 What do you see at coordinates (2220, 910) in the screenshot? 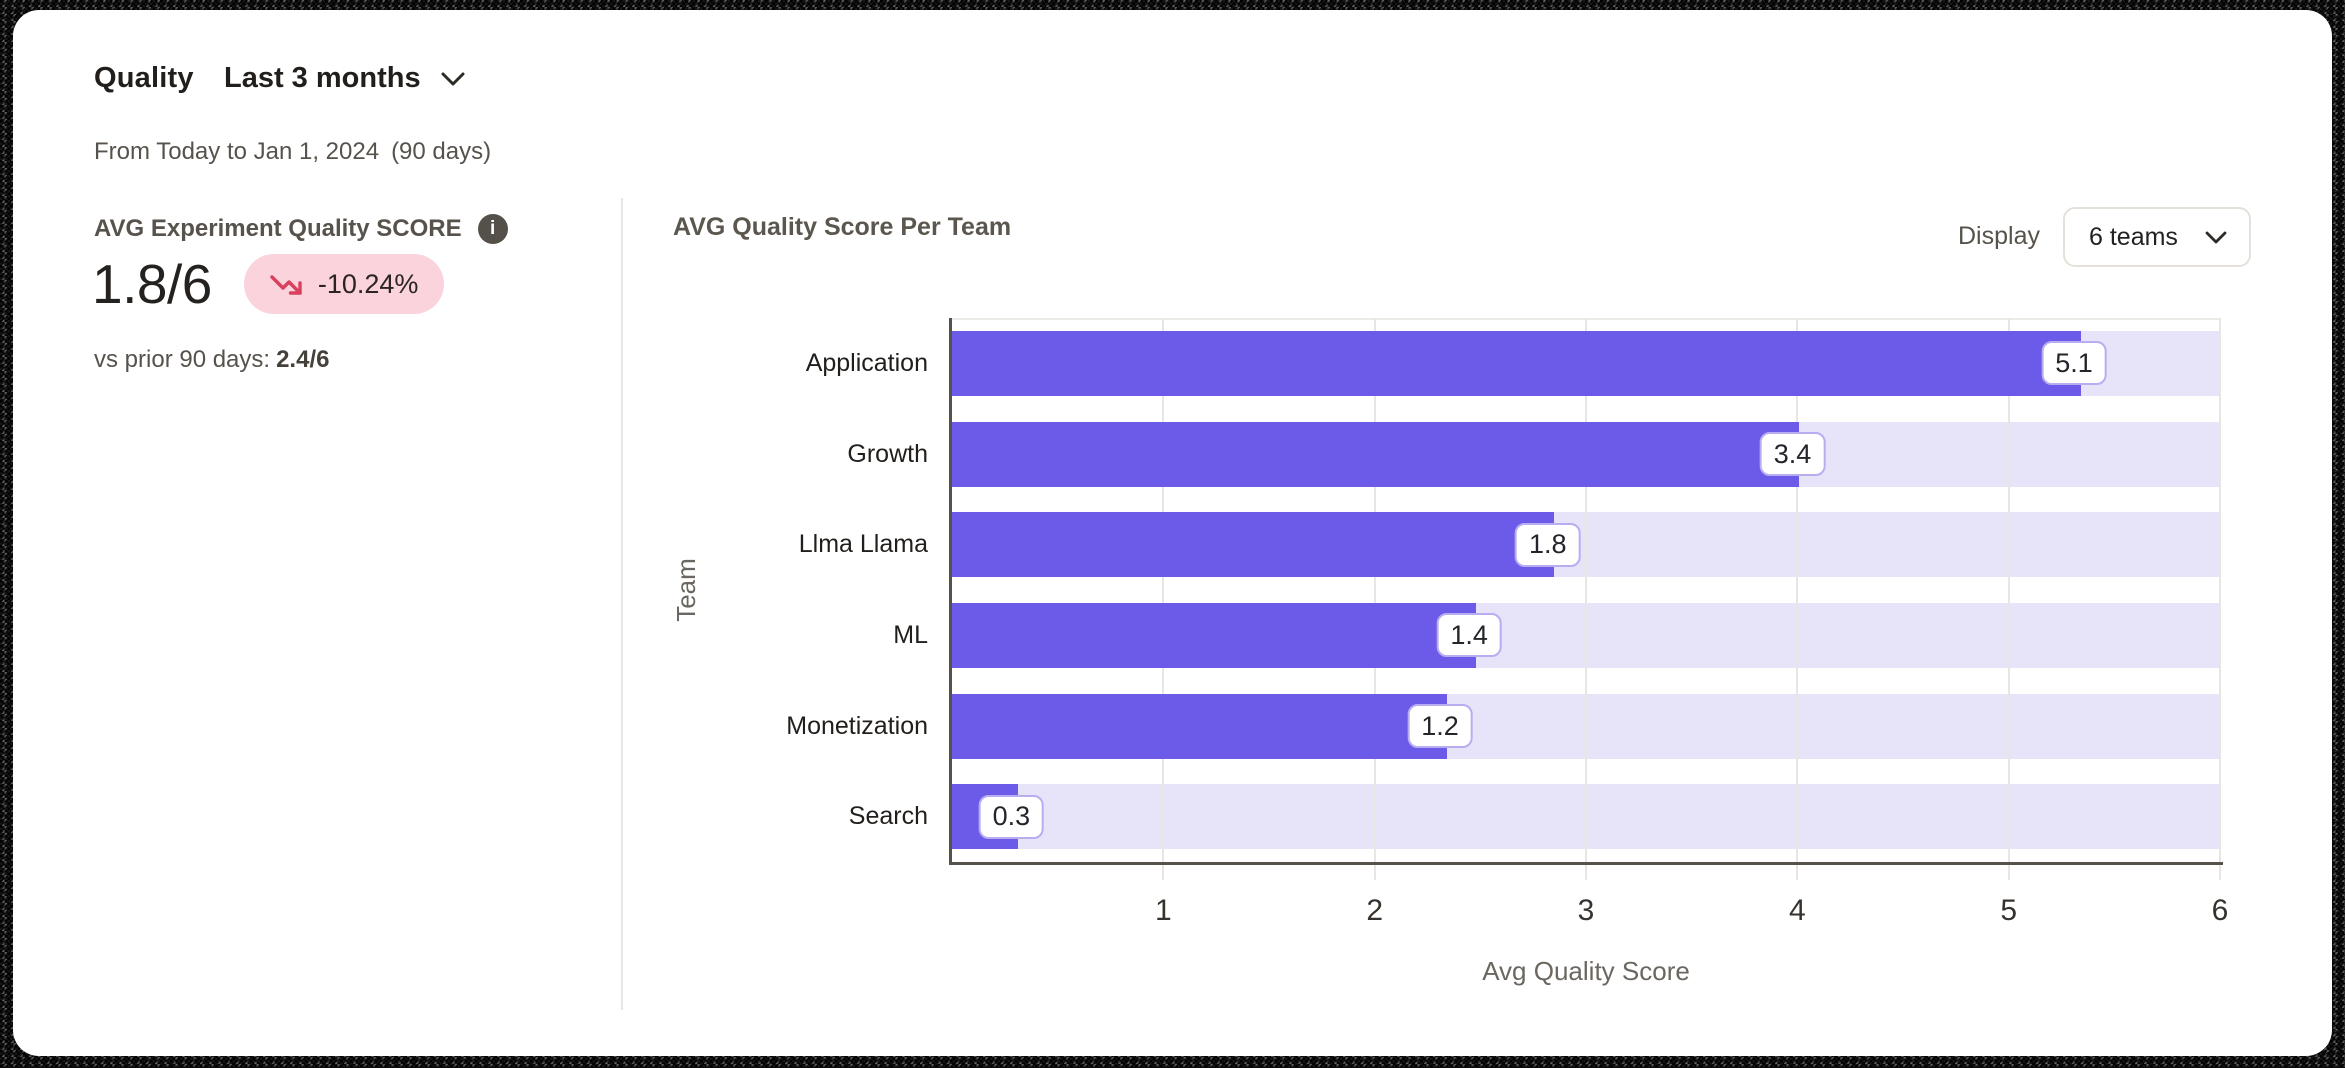
I see `x-tick-label: 6` at bounding box center [2220, 910].